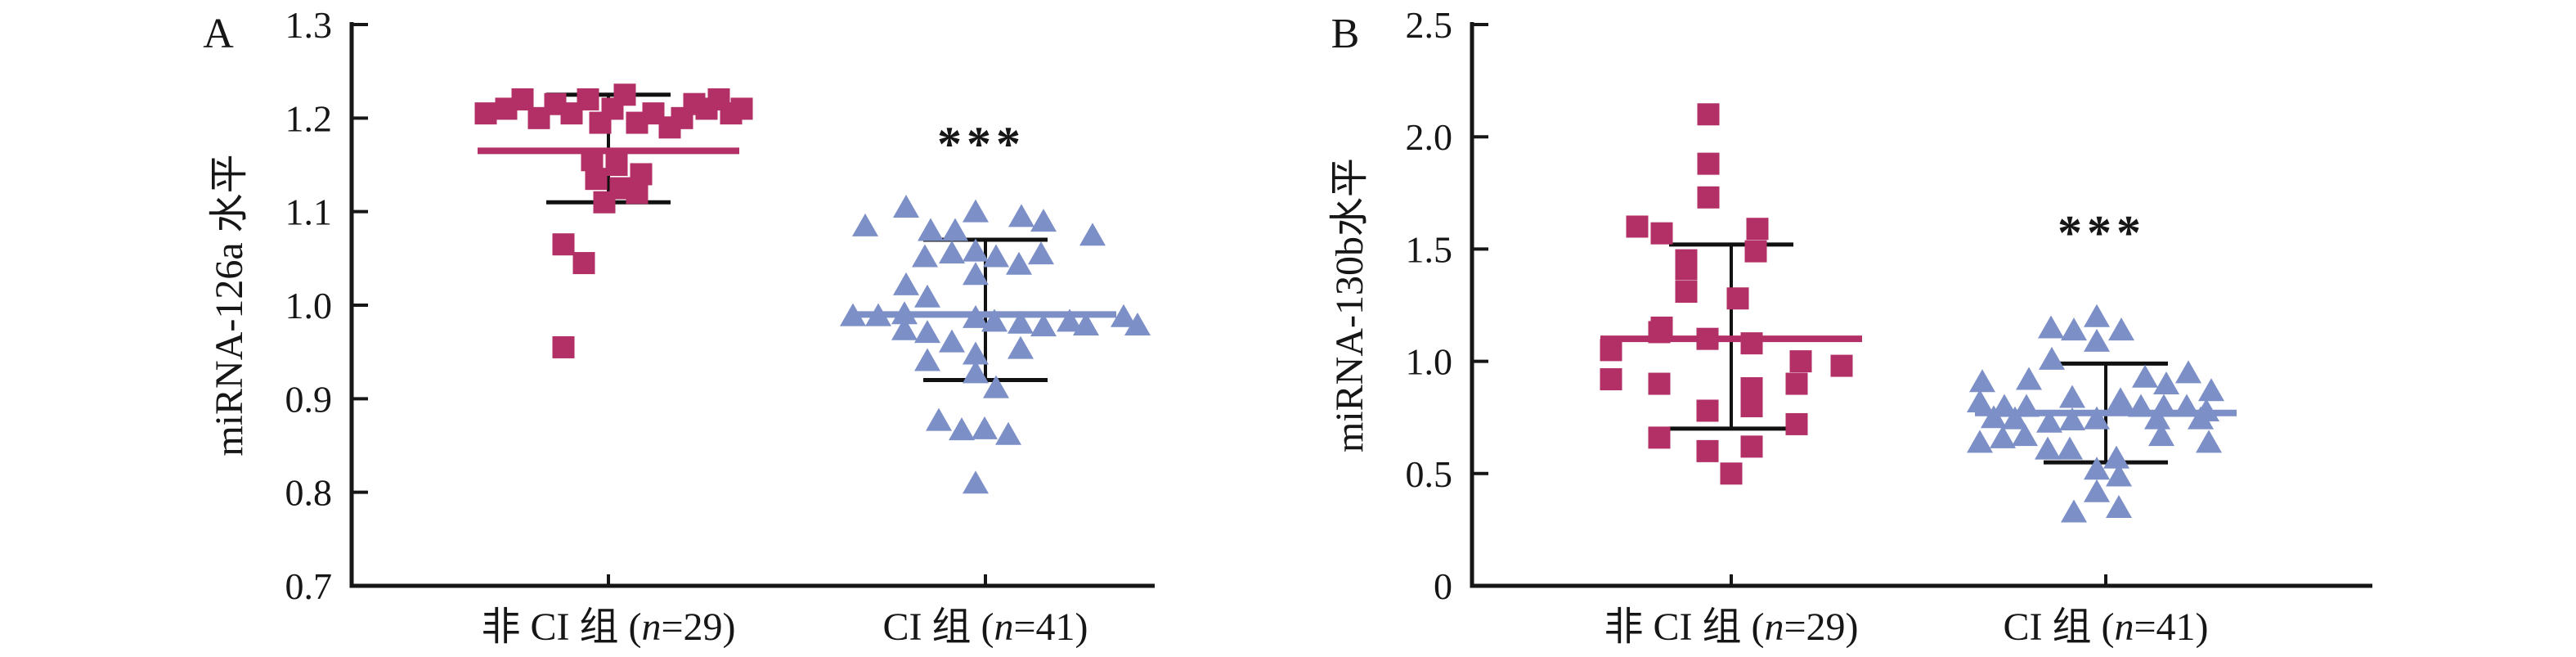 Image resolution: width=2576 pixels, height=657 pixels. Describe the element at coordinates (1349, 305) in the screenshot. I see `y-axis-title: miRNA-130b水平` at that location.